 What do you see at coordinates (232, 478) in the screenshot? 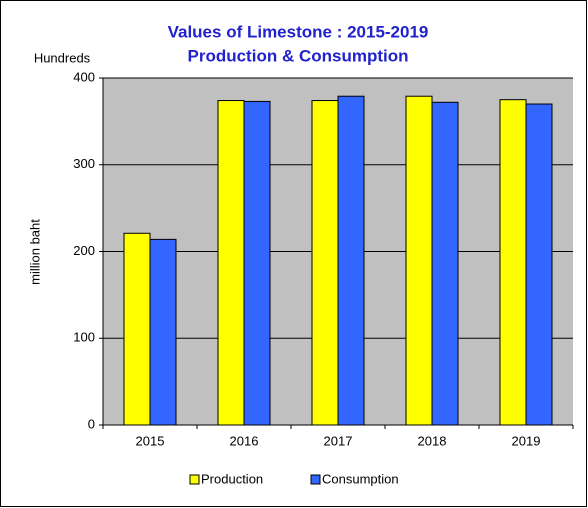
I see `legend-label: Production` at bounding box center [232, 478].